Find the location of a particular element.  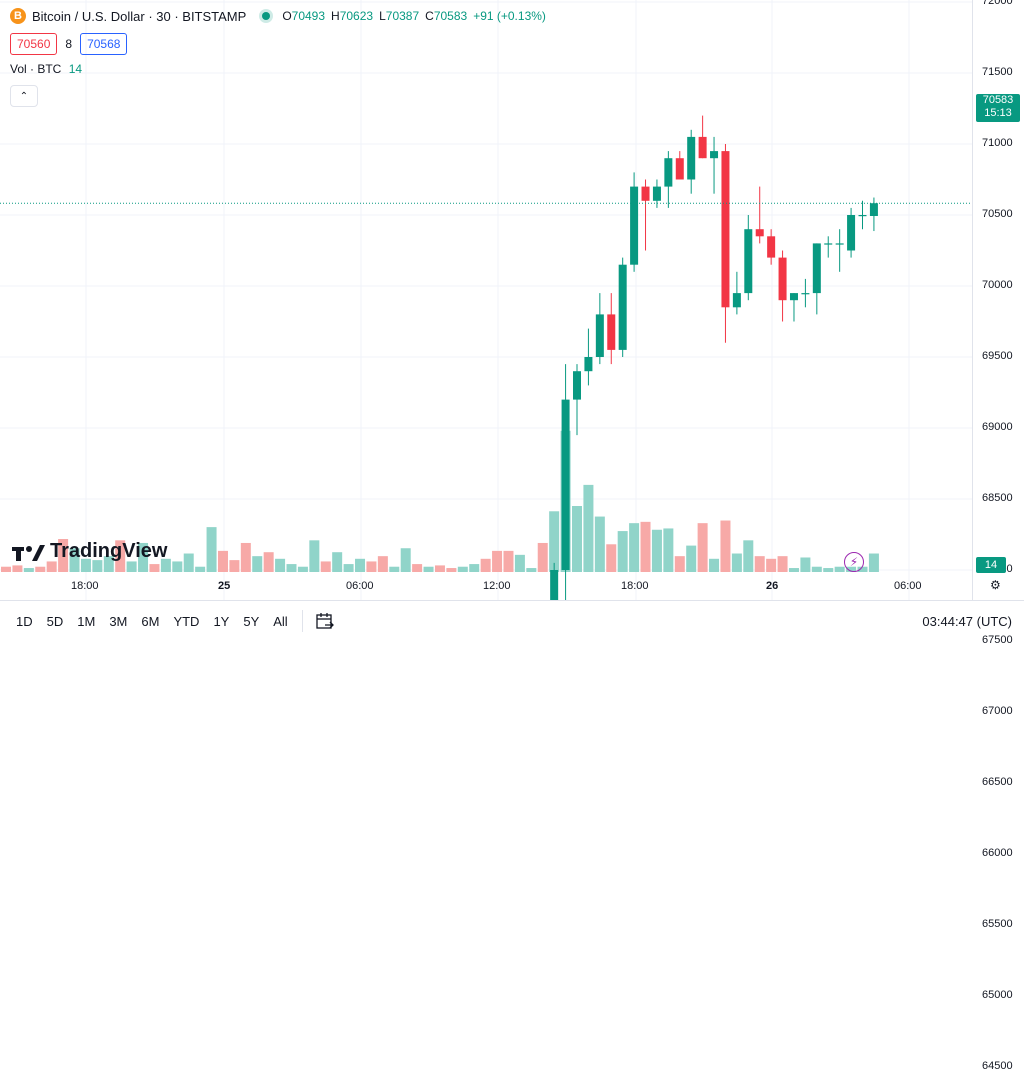

tradingview-logo: TradingView is located at coordinates (89, 551).